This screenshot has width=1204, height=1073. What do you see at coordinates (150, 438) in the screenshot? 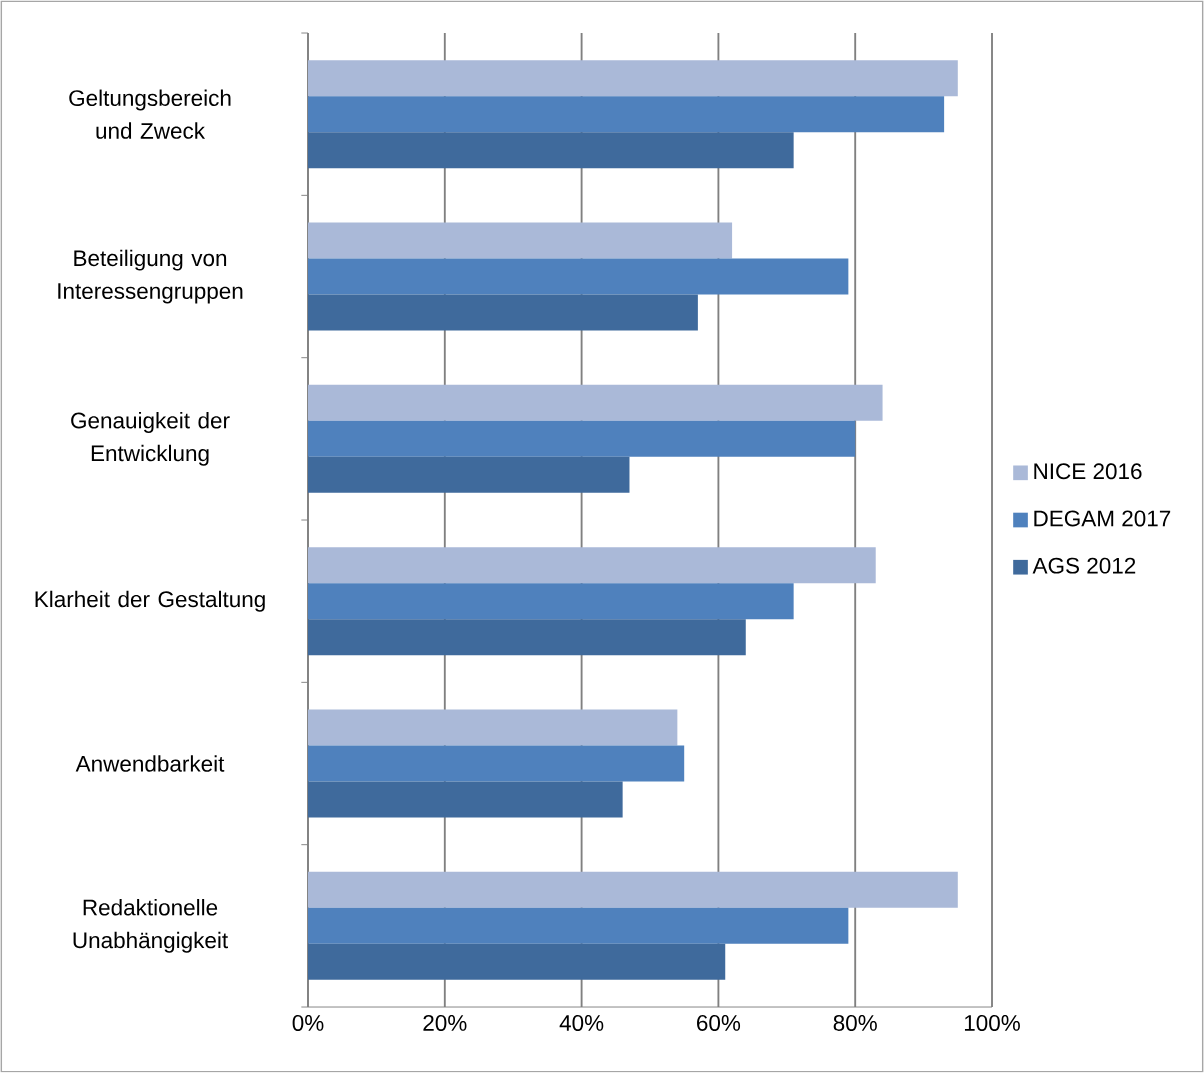
I see `y-tick-label: Genauigkeit der Entwicklung` at bounding box center [150, 438].